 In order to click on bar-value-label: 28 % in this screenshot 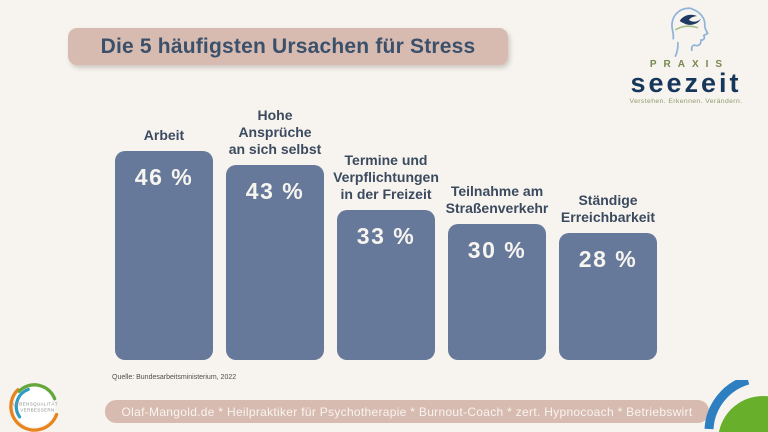, I will do `click(608, 259)`.